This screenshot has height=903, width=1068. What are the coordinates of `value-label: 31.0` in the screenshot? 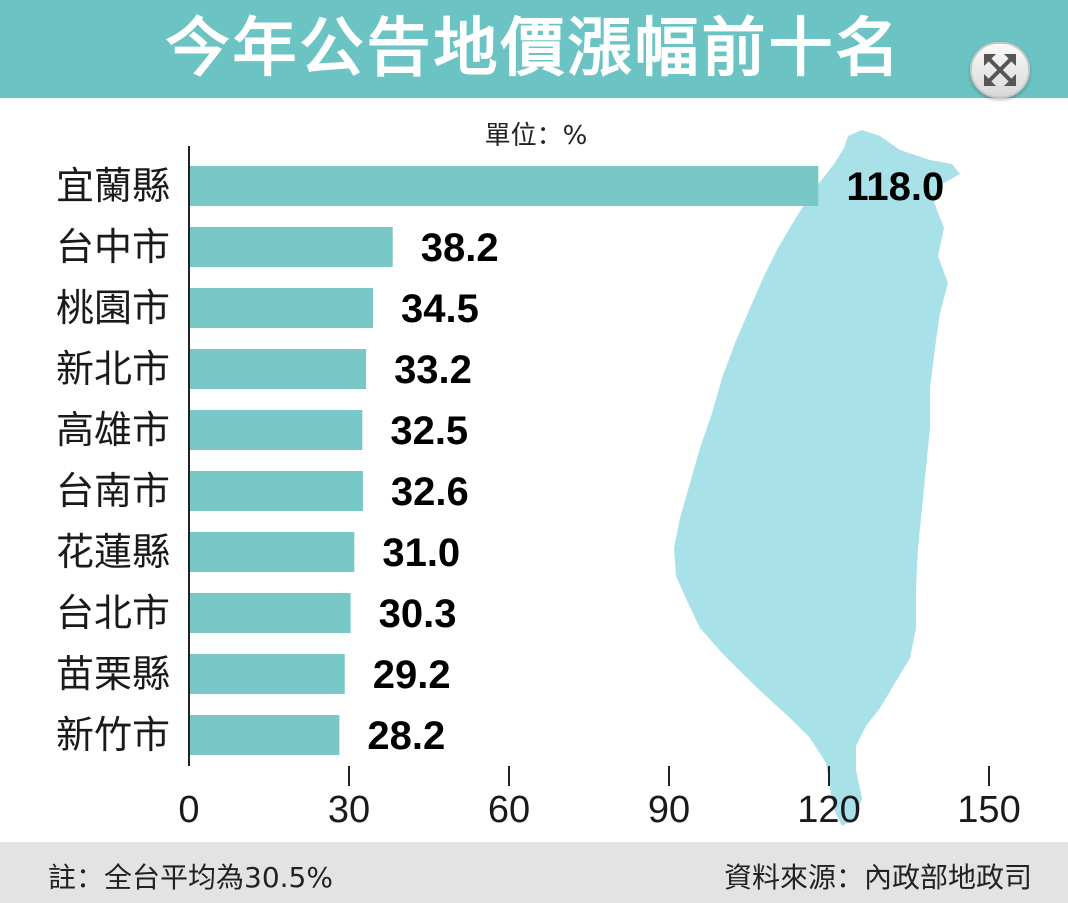 It's located at (421, 553).